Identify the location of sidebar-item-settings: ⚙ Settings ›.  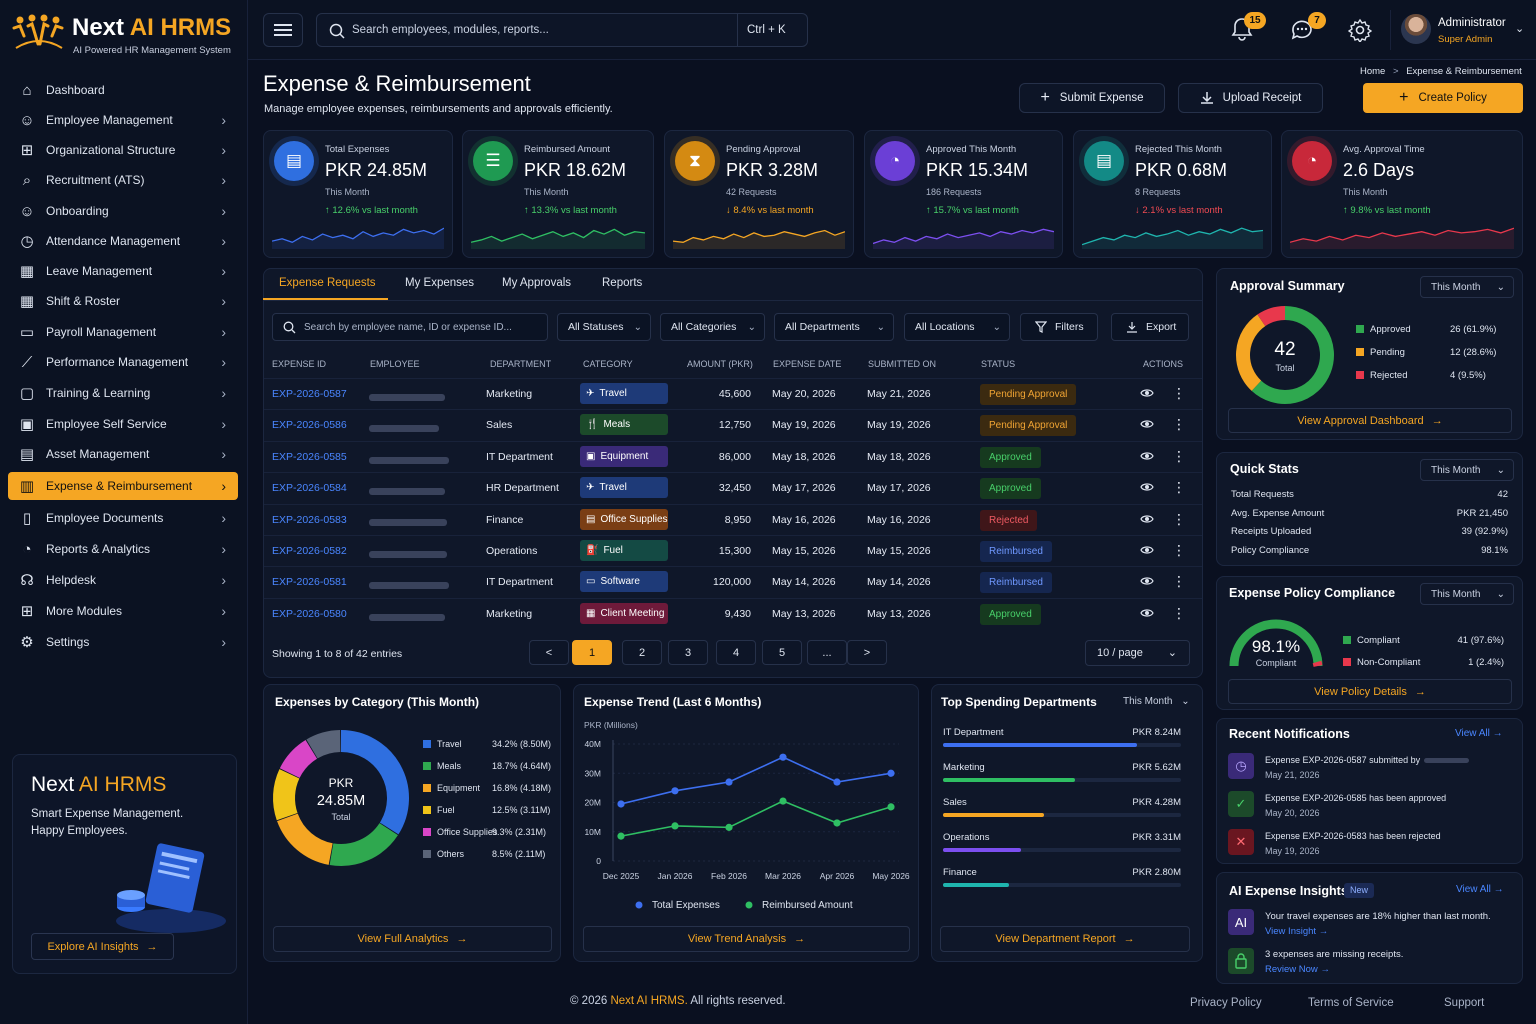
(123, 642).